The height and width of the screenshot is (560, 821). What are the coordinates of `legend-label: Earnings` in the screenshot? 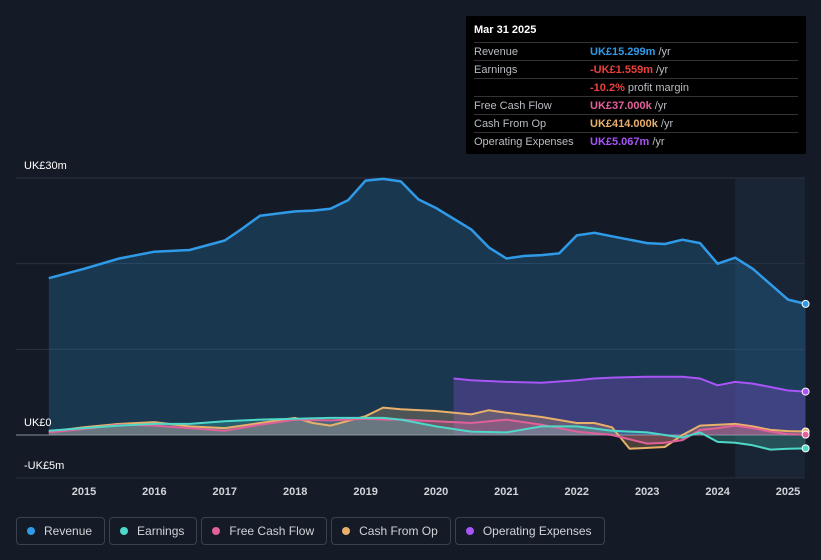 It's located at (161, 531).